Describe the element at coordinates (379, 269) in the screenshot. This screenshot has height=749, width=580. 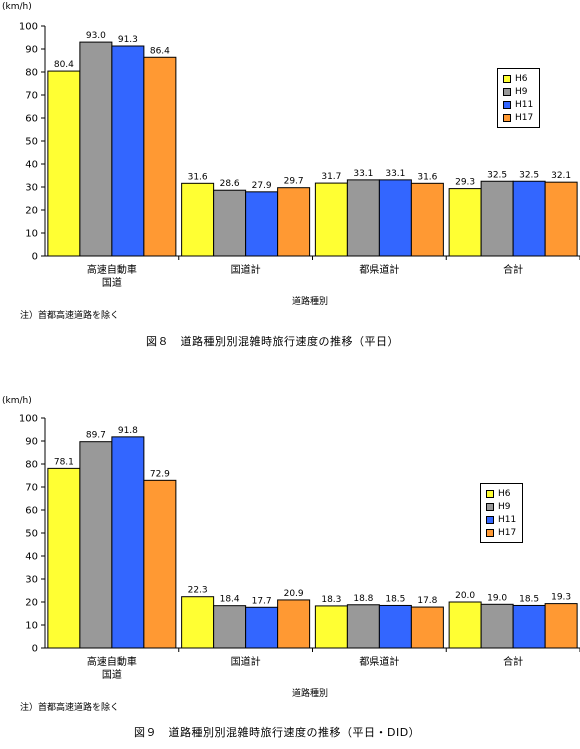
I see `x-tick-label: 都県道計` at that location.